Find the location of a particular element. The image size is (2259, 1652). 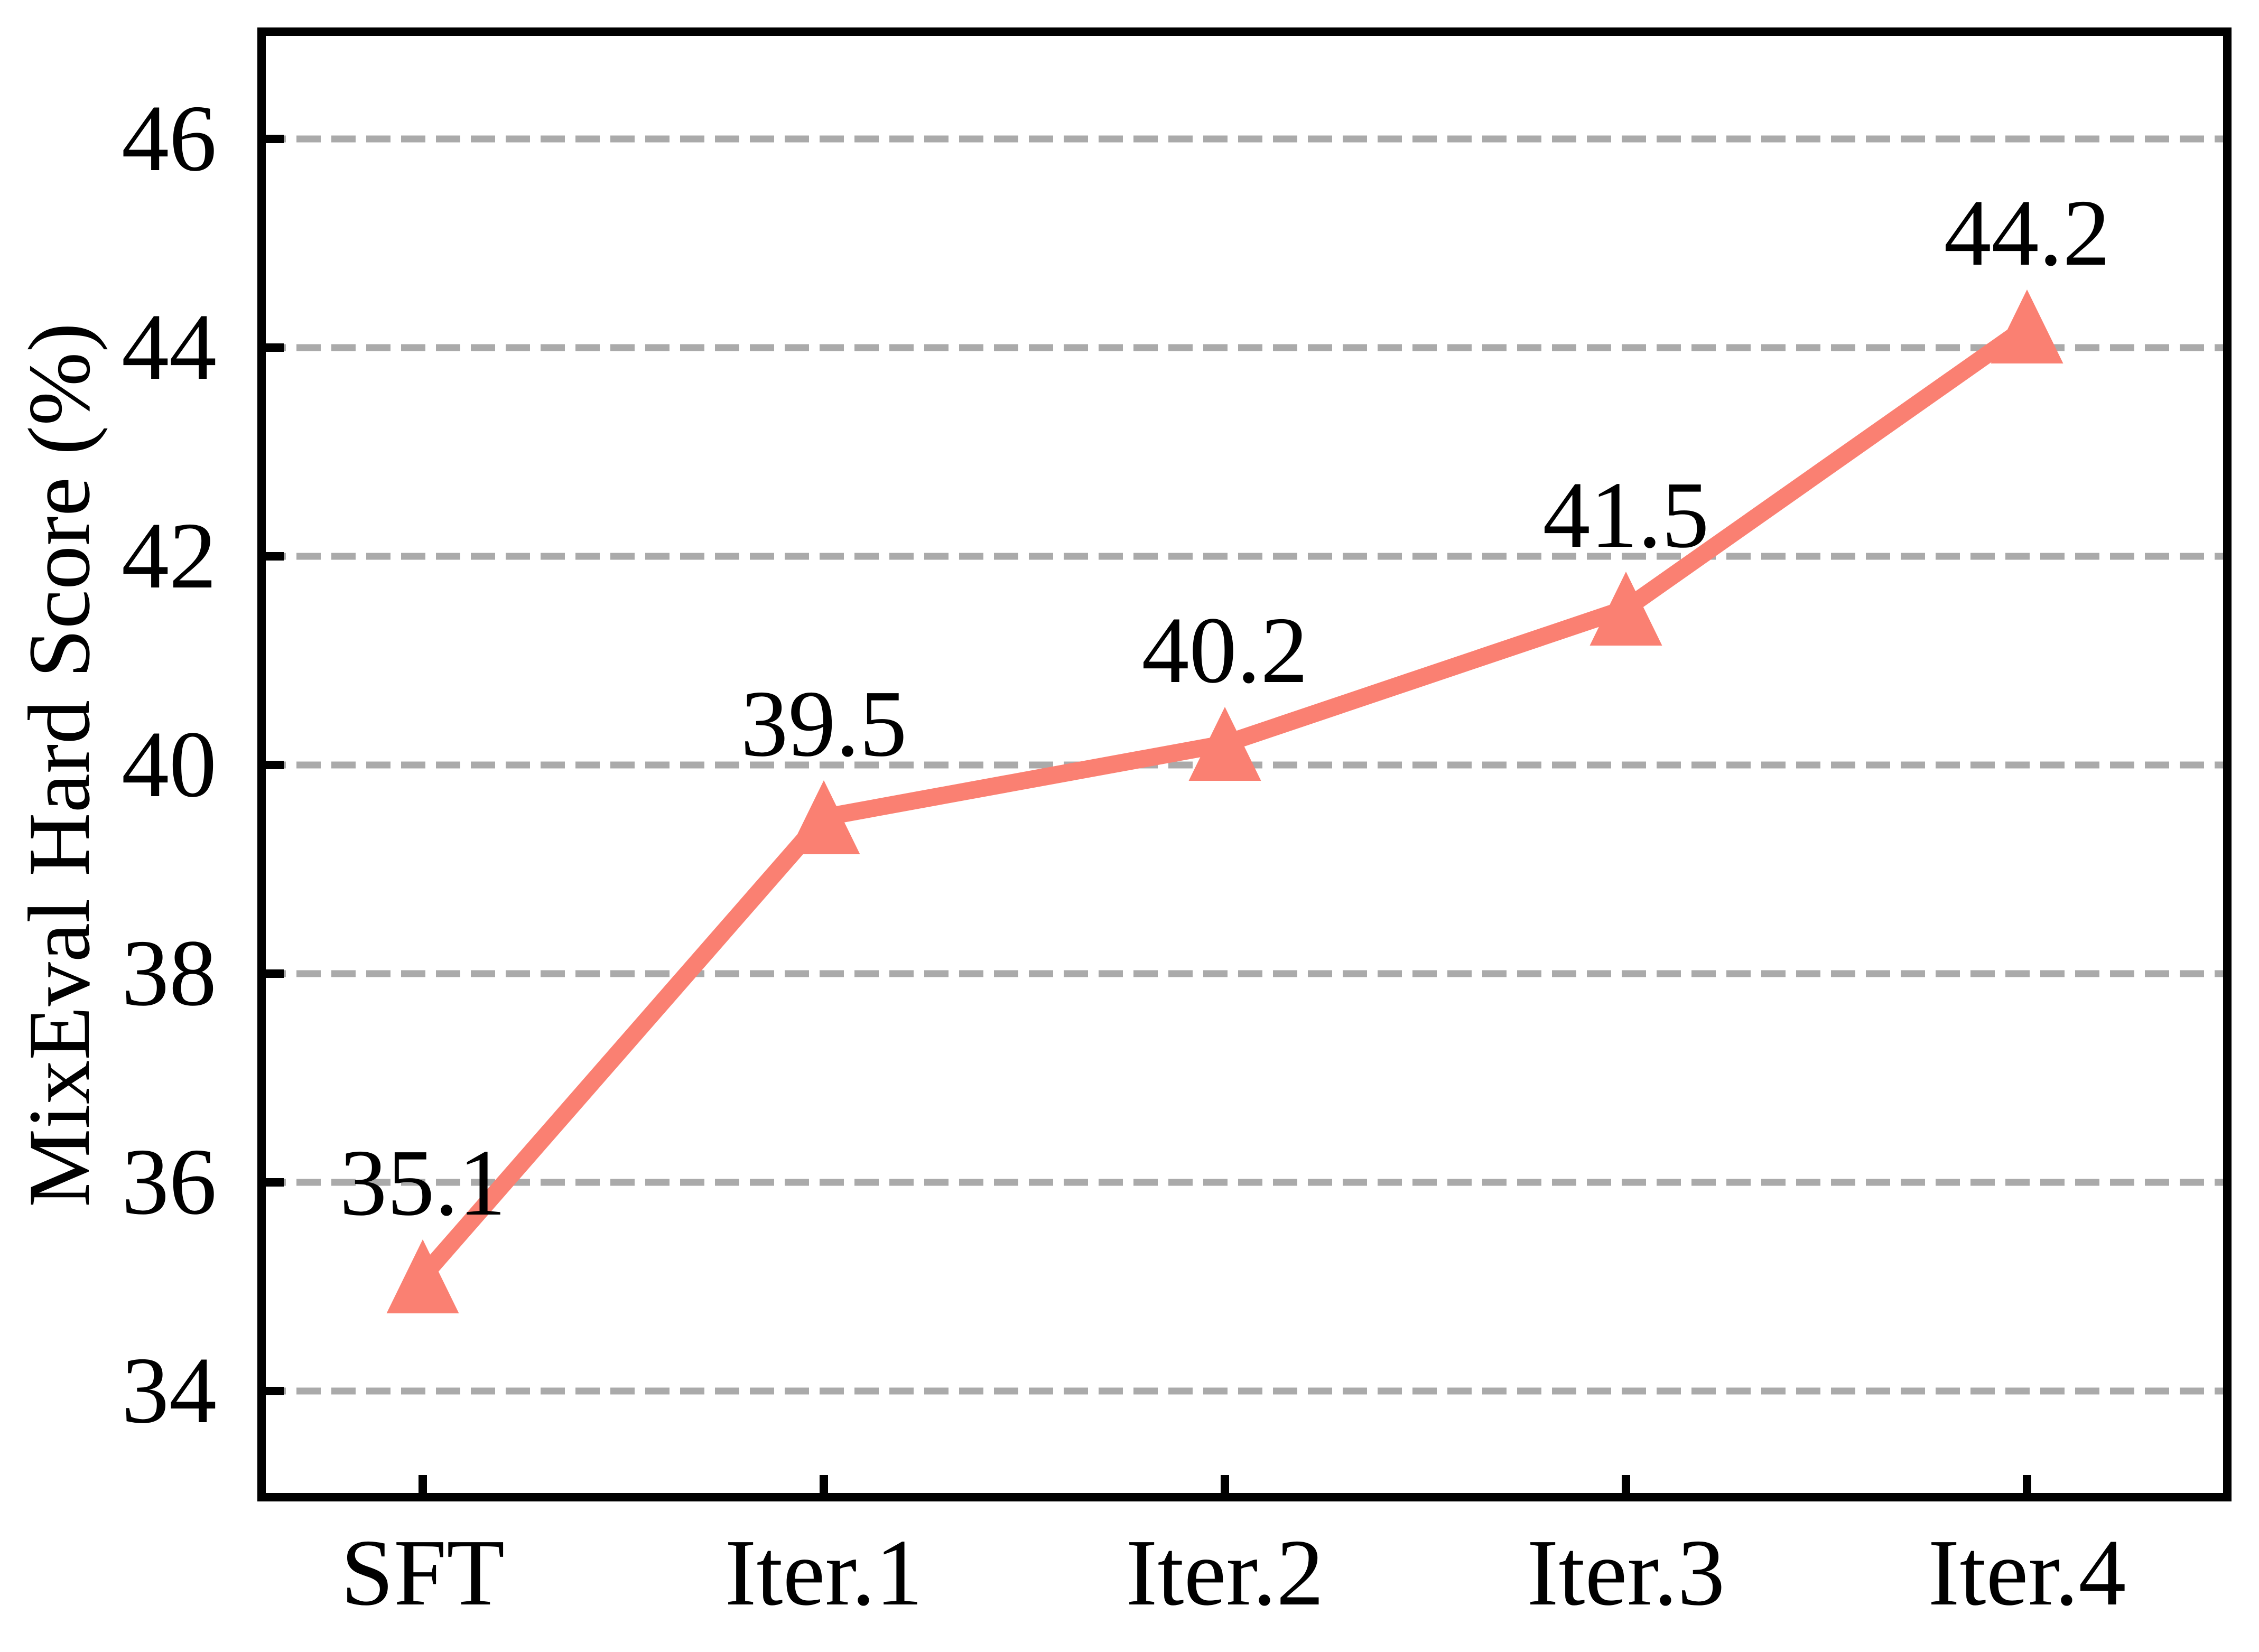

svg-text: 35.1 is located at coordinates (423, 1182).